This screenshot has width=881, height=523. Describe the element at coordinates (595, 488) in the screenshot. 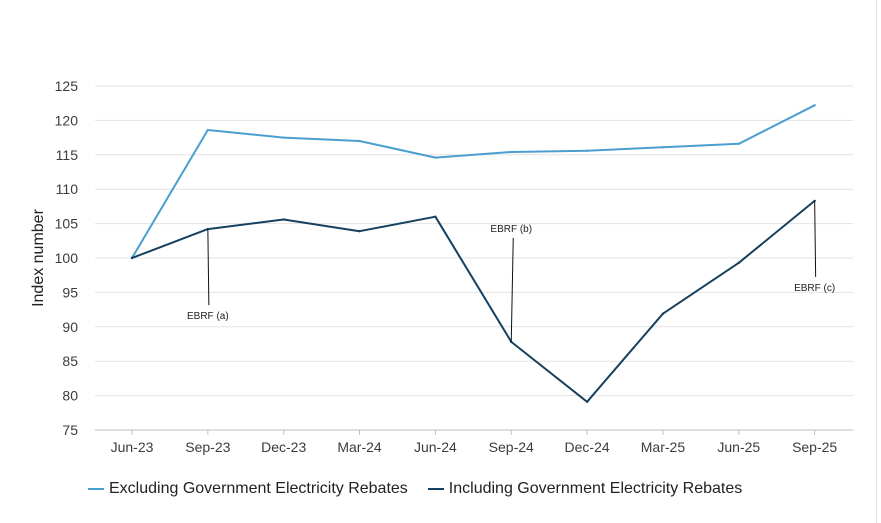

I see `legend-label-including: Including Government Electricity Rebates` at that location.